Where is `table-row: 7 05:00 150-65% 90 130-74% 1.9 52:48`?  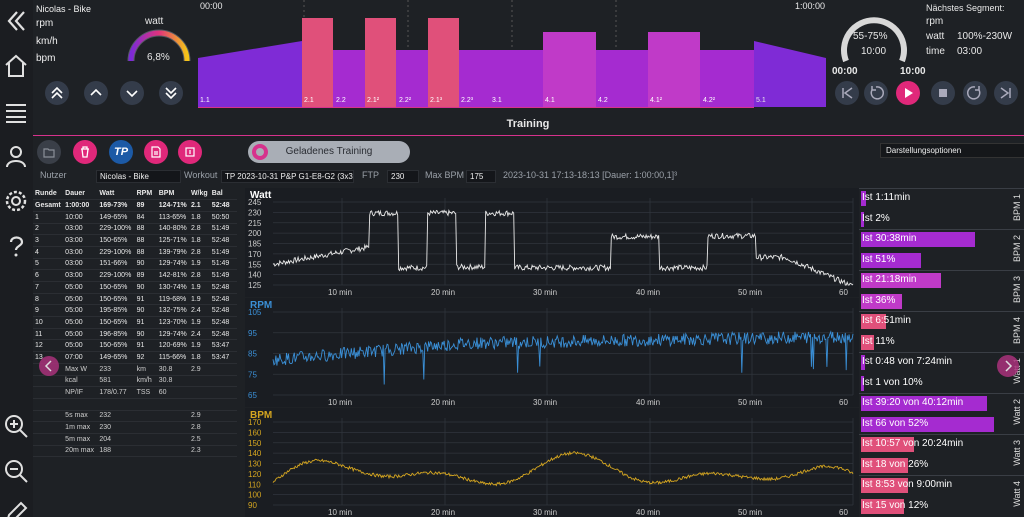 table-row: 7 05:00 150-65% 90 130-74% 1.9 52:48 is located at coordinates (135, 287).